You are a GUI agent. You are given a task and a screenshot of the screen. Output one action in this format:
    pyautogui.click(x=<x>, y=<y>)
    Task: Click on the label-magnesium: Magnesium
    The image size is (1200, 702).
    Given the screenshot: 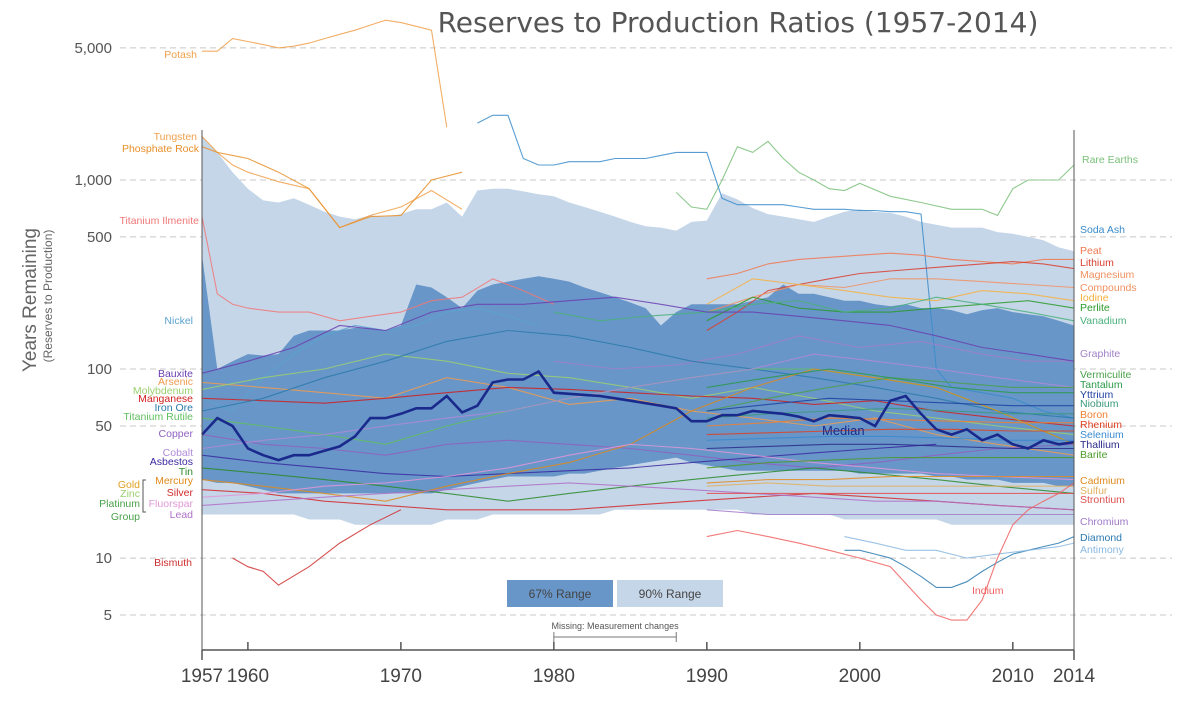 What is the action you would take?
    pyautogui.click(x=1107, y=275)
    